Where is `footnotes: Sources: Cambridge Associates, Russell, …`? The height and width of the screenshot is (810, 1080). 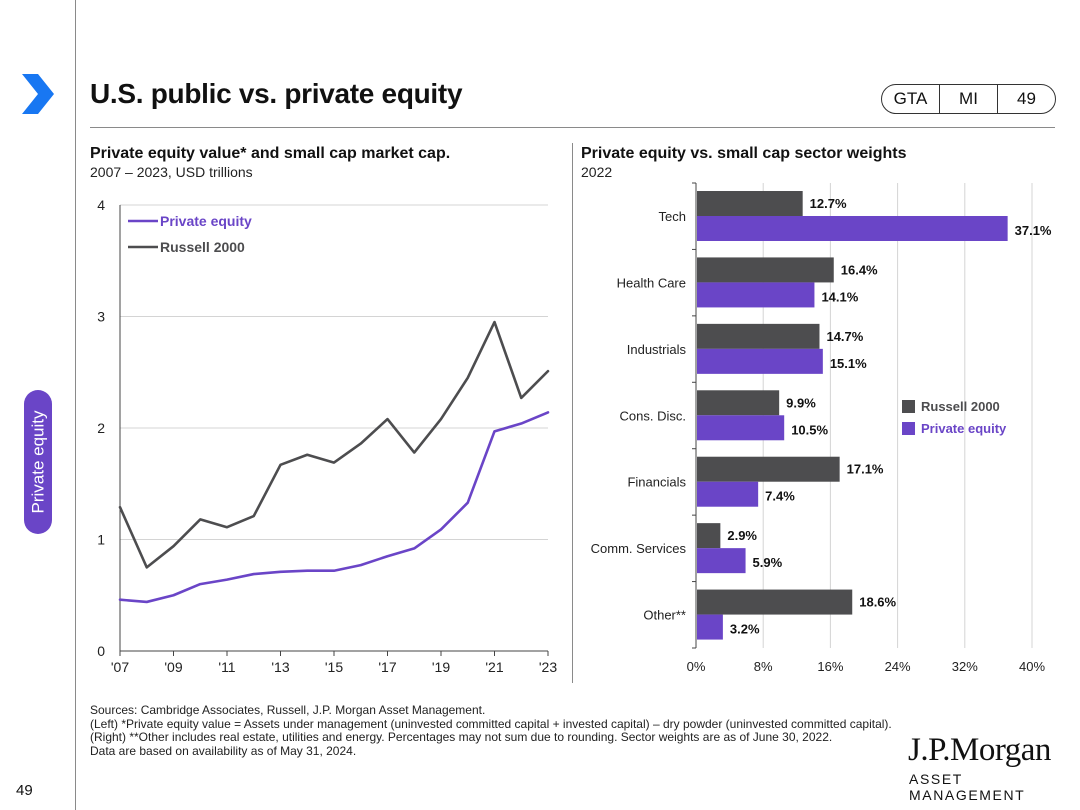
footnotes: Sources: Cambridge Associates, Russell, … is located at coordinates (495, 730).